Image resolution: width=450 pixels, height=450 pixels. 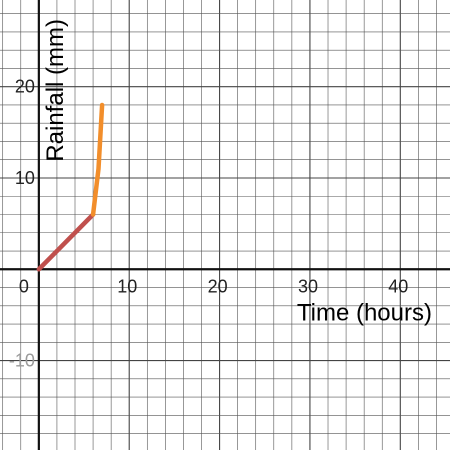 I want to click on x-tick-label: 40, so click(x=398, y=286).